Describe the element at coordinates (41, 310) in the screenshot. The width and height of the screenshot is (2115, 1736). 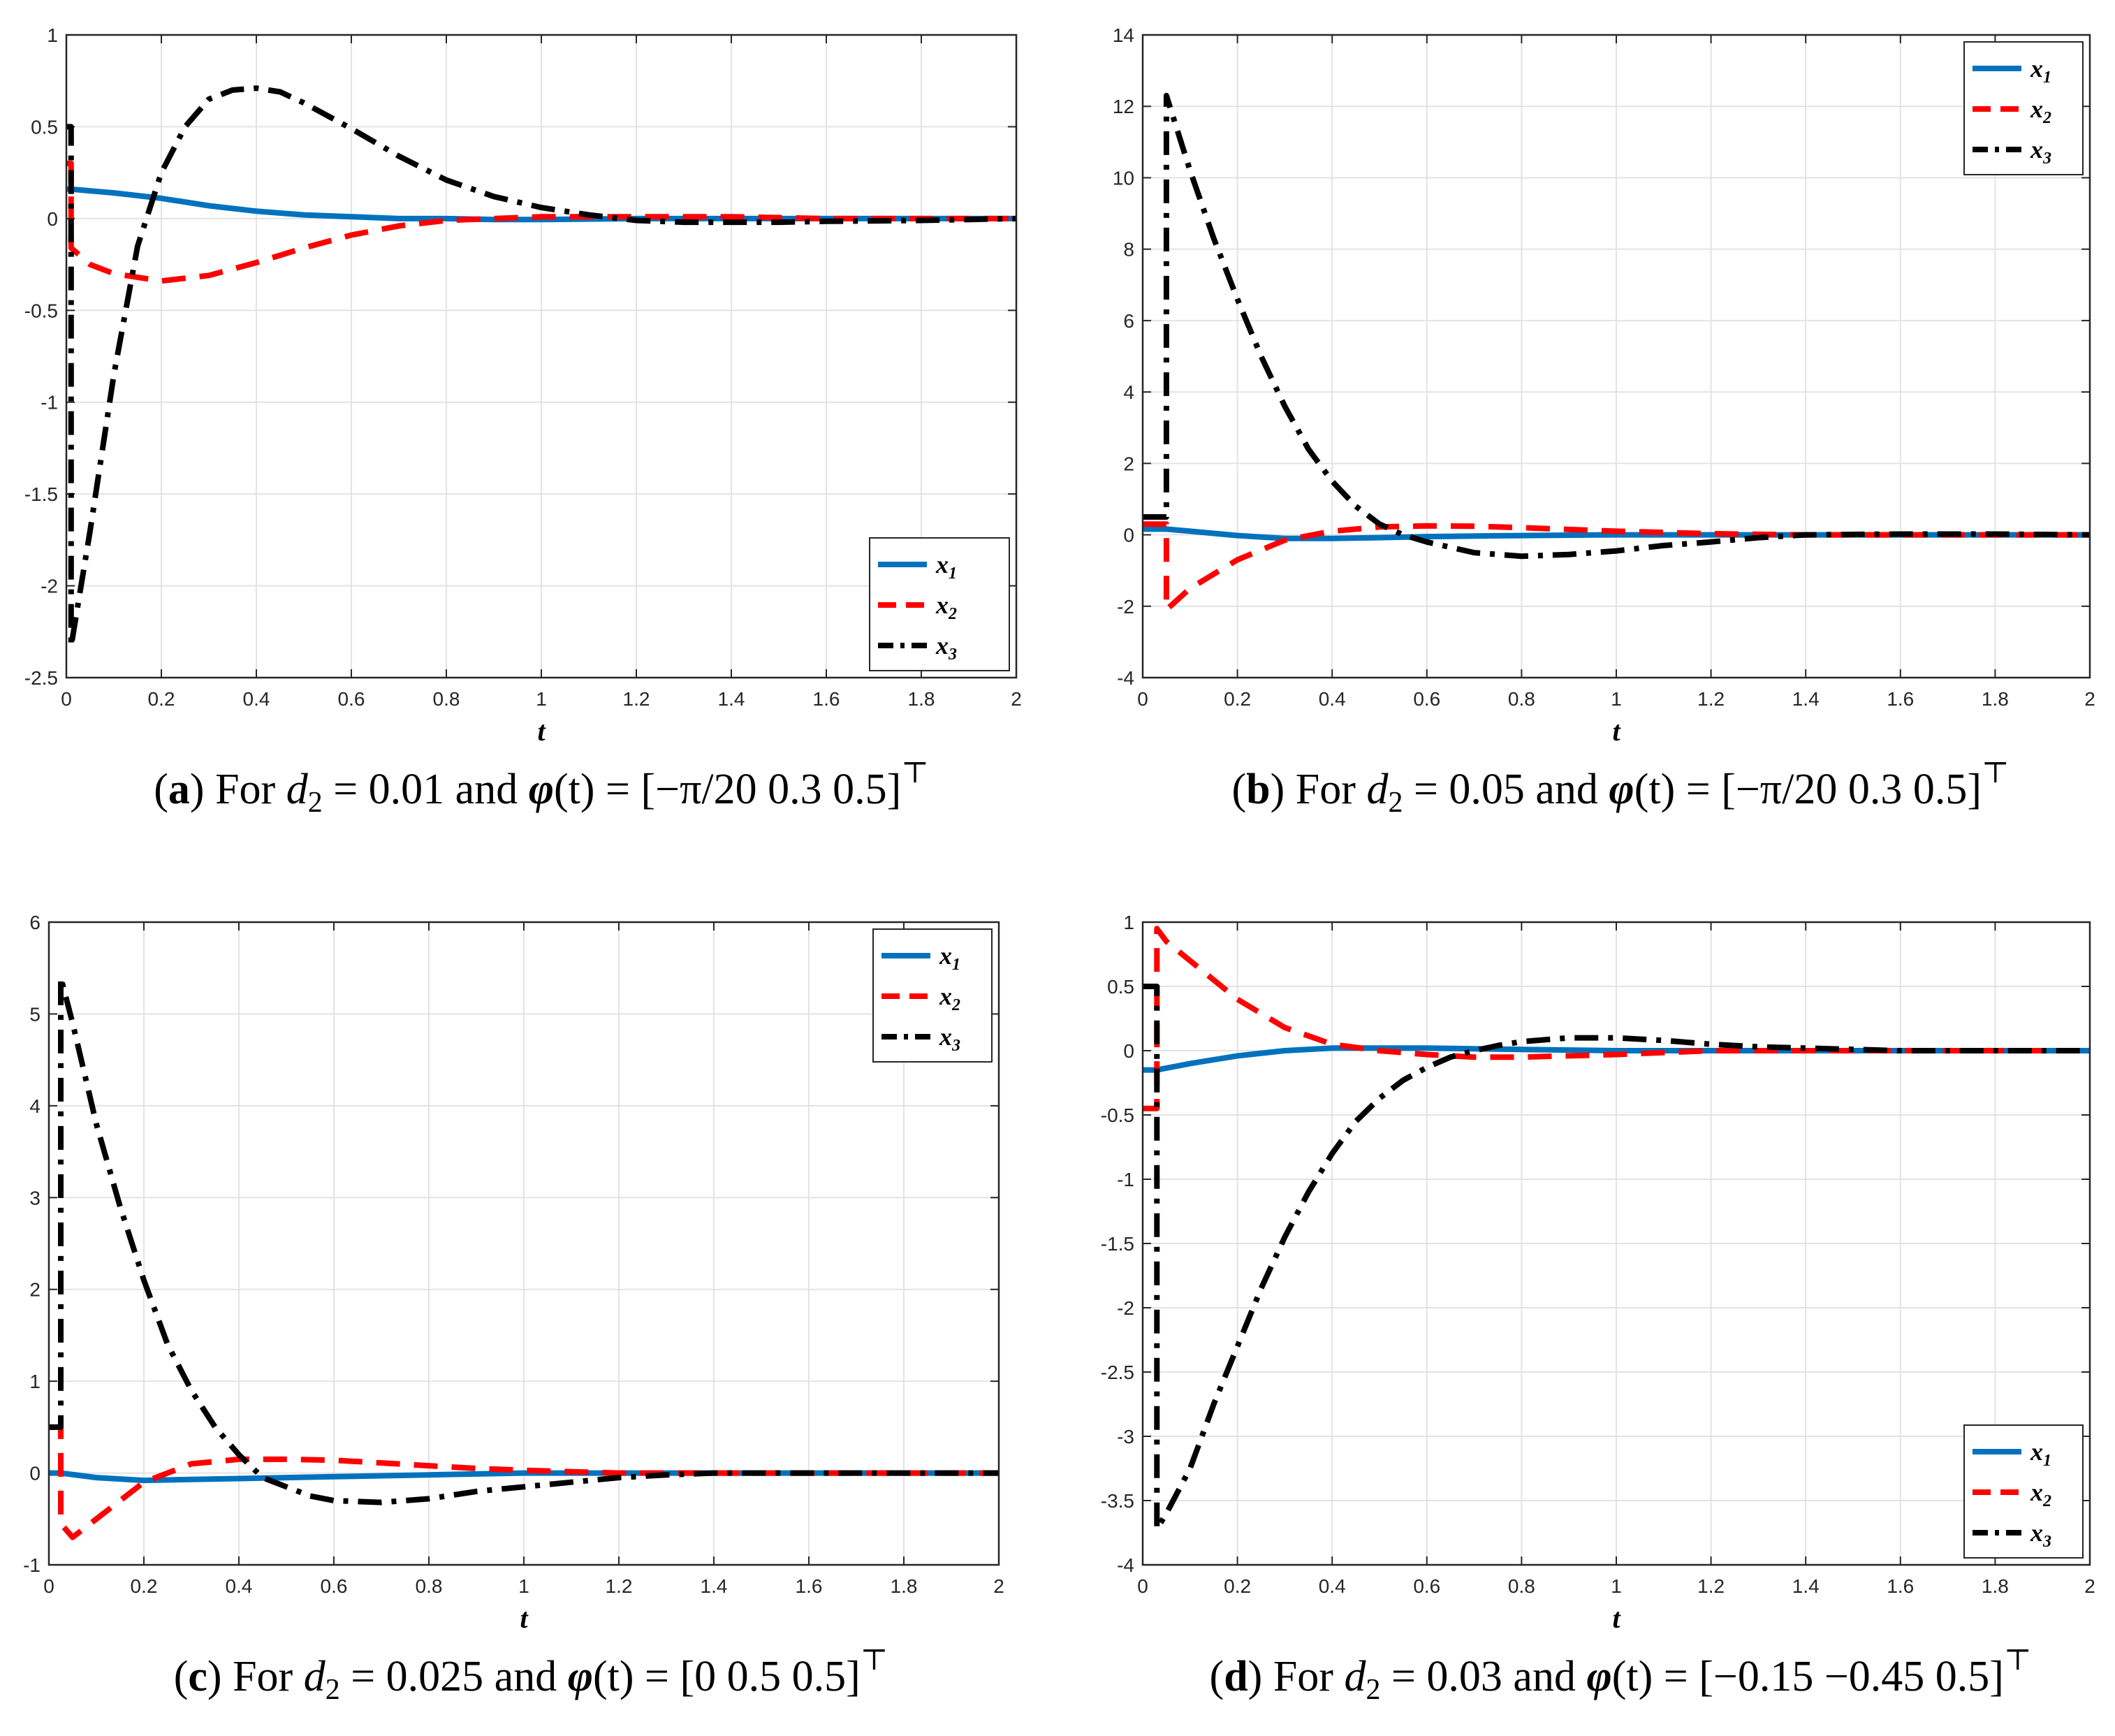
I see `y-tick-label: -0.5` at that location.